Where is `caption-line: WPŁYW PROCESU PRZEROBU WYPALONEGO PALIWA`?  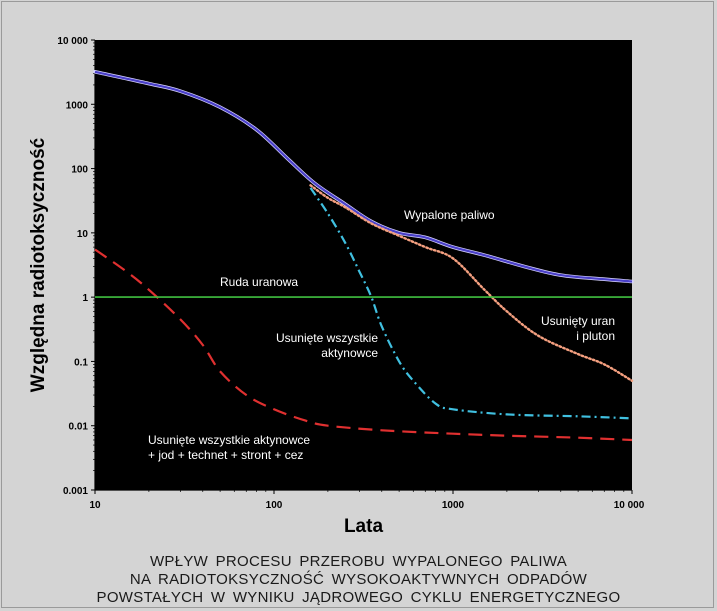 caption-line: WPŁYW PROCESU PRZEROBU WYPALONEGO PALIWA is located at coordinates (358, 561).